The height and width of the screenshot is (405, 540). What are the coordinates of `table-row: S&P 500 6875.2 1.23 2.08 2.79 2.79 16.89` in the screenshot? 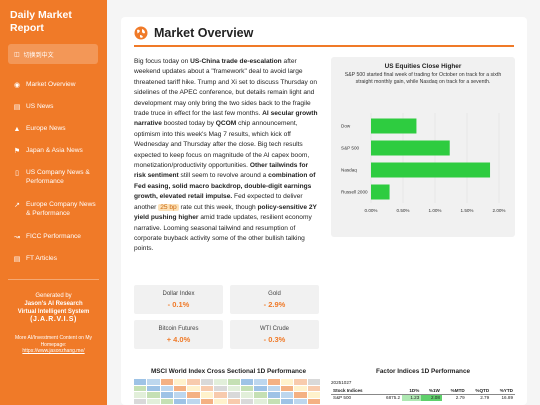 It's located at (423, 397).